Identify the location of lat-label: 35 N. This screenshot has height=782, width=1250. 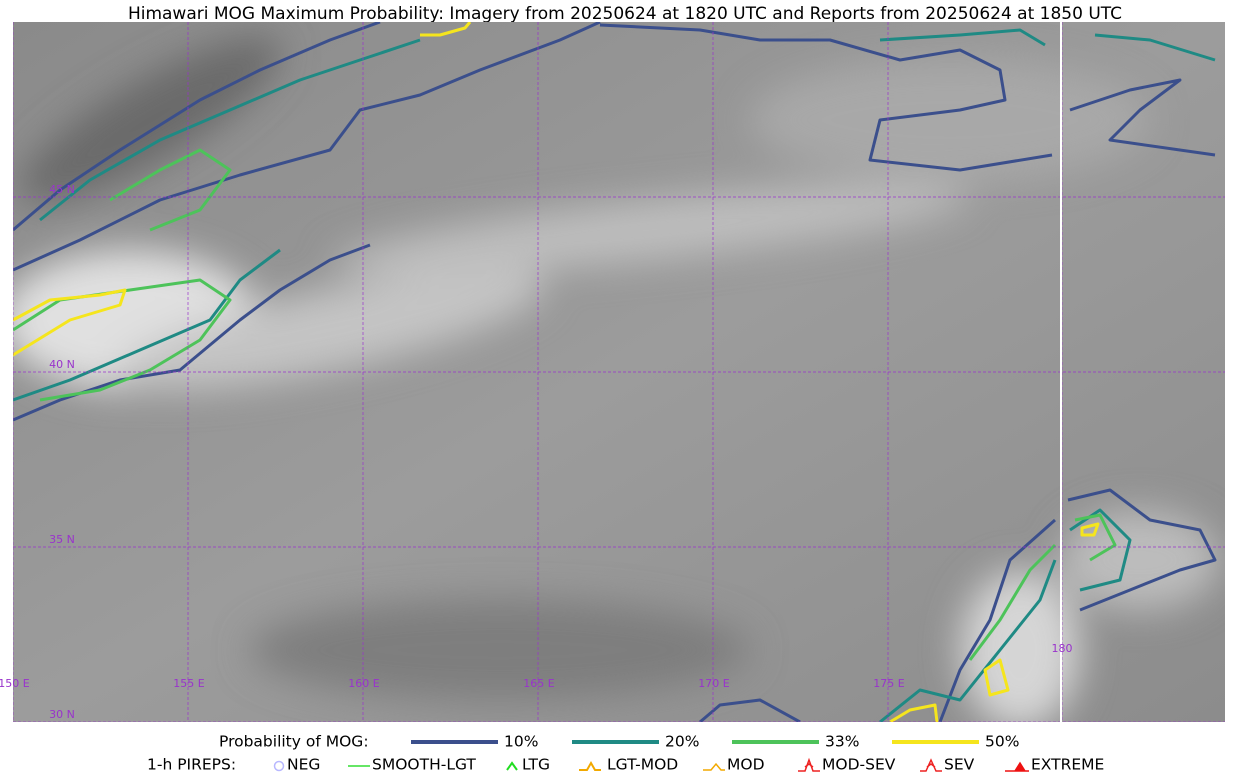
(62, 539).